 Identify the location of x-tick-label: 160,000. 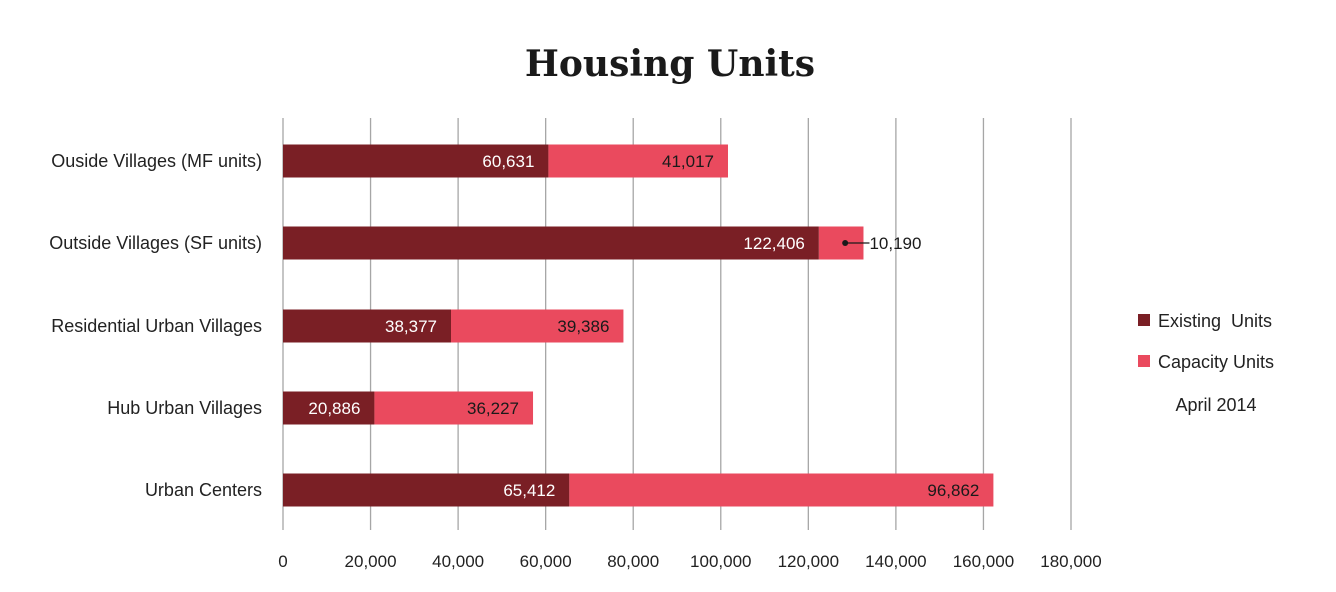
(983, 561).